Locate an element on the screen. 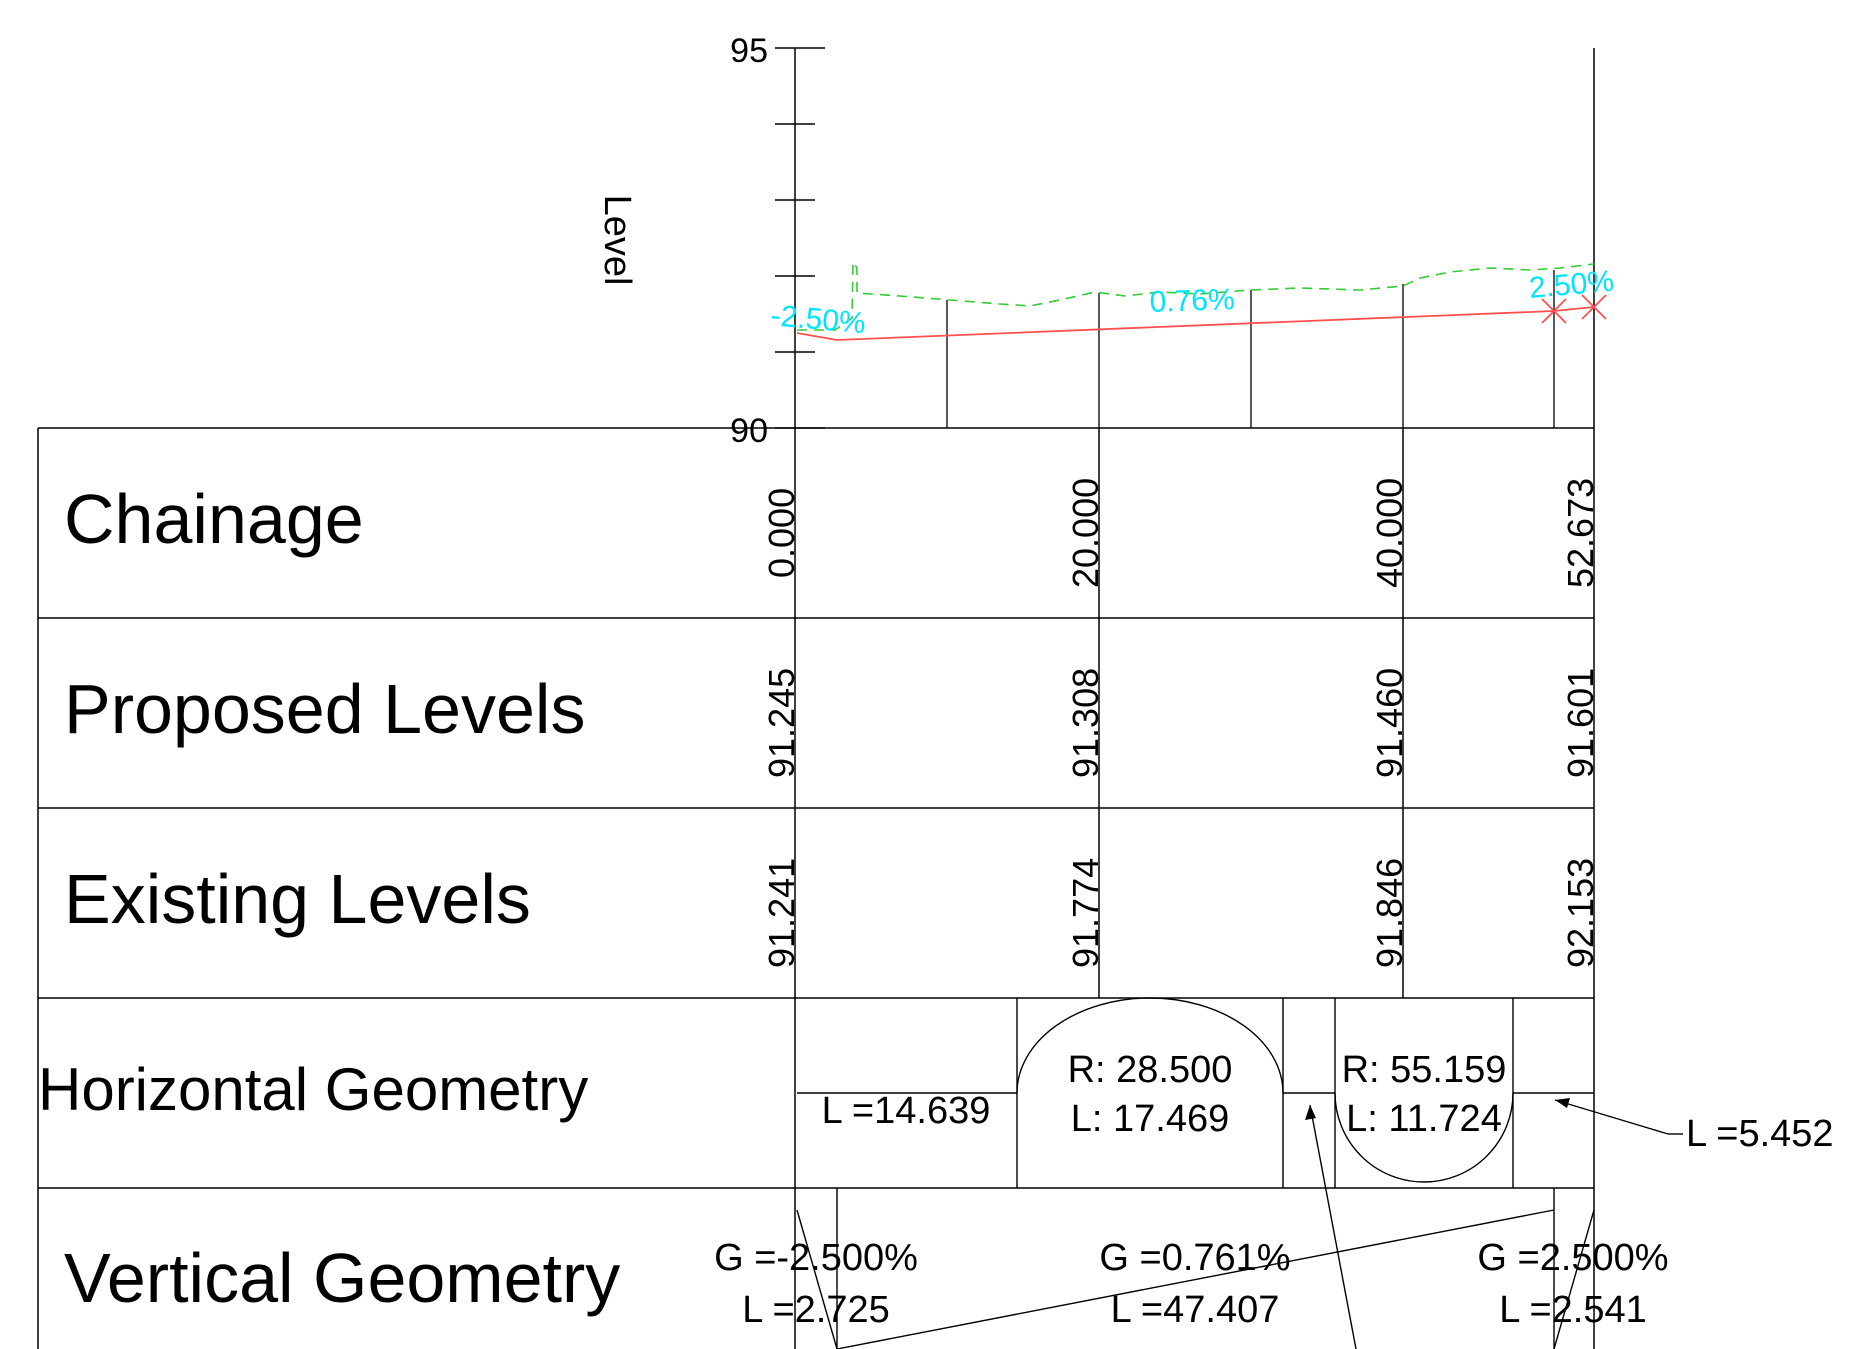 The image size is (1869, 1349). grade-label-3: 2.50% is located at coordinates (1572, 285).